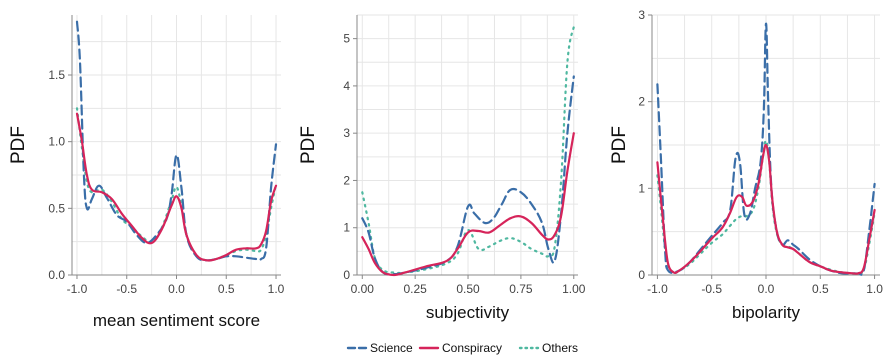  I want to click on y-tick-label: 1.5, so click(56, 75).